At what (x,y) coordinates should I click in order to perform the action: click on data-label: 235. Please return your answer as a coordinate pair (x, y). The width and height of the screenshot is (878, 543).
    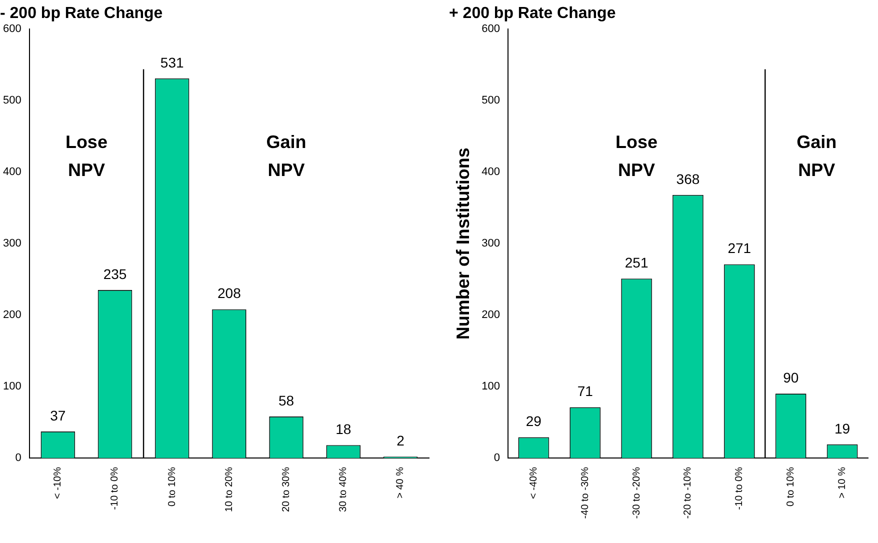
    Looking at the image, I should click on (115, 274).